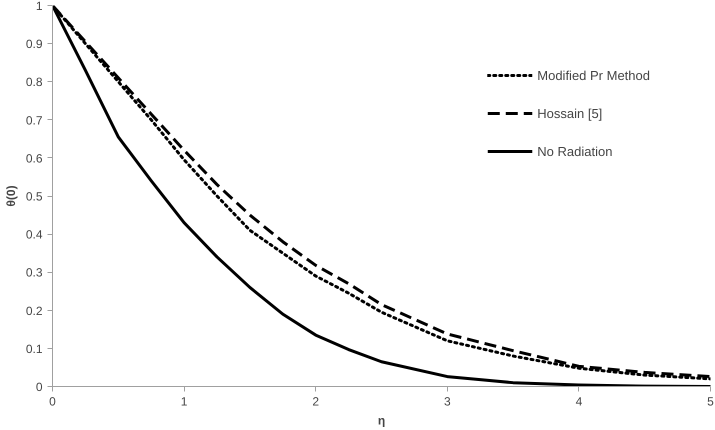 This screenshot has width=715, height=430. I want to click on x-tick-label: 3, so click(447, 401).